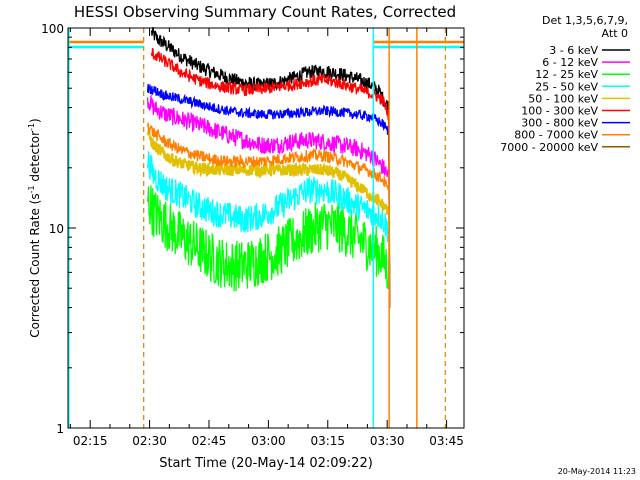 This screenshot has height=480, width=640. What do you see at coordinates (559, 123) in the screenshot?
I see `legend-label-6: 300 - 800 keV` at bounding box center [559, 123].